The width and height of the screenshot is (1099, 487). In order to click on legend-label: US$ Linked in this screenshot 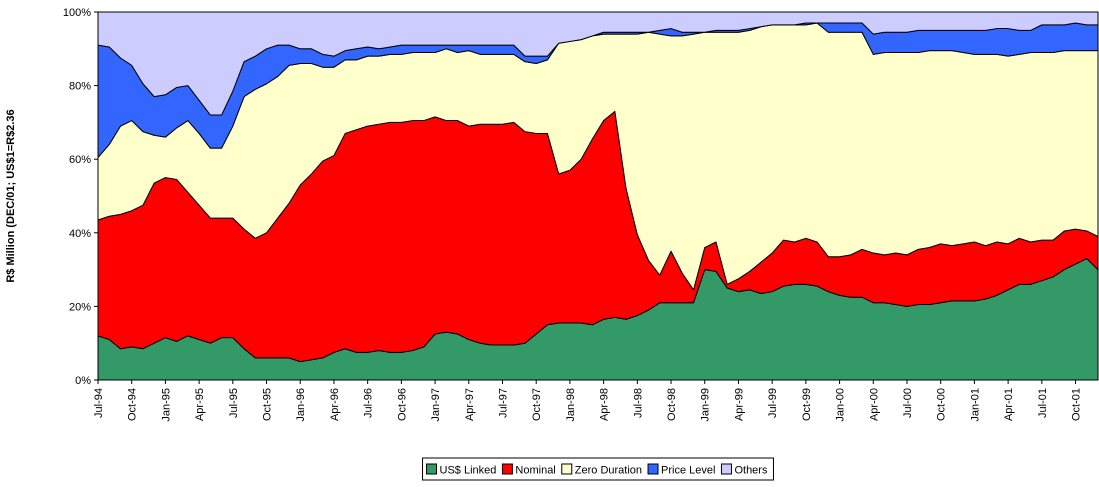, I will do `click(468, 471)`.